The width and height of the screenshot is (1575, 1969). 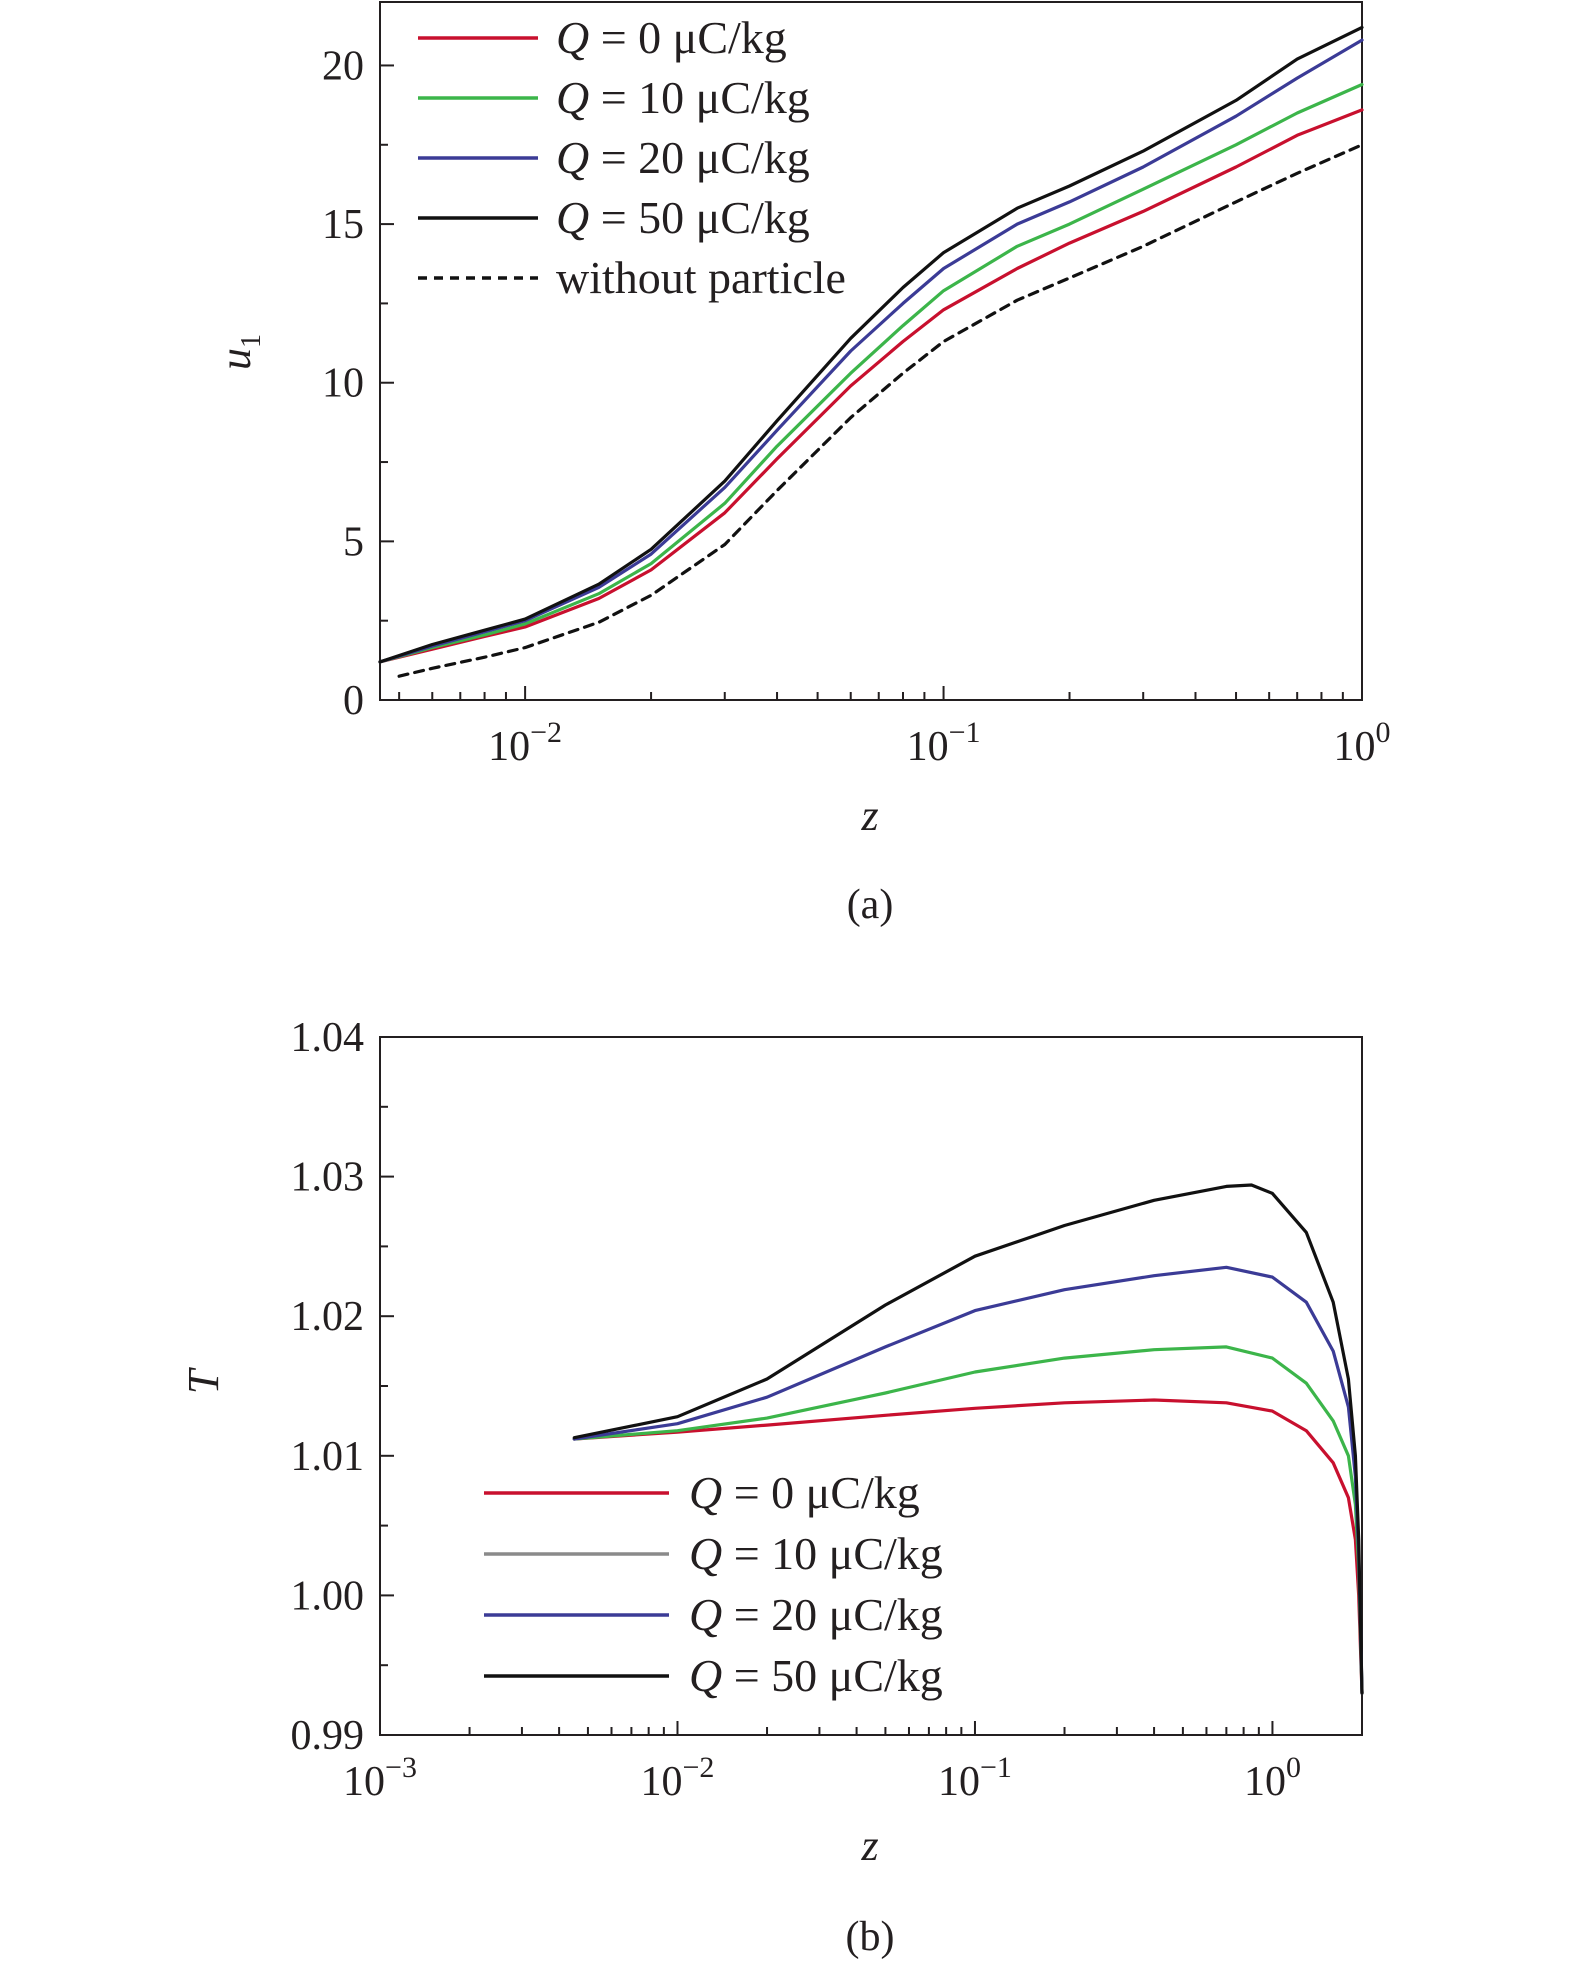 What do you see at coordinates (944, 743) in the screenshot?
I see `panel-a-x-tick-label: 10⁻¹` at bounding box center [944, 743].